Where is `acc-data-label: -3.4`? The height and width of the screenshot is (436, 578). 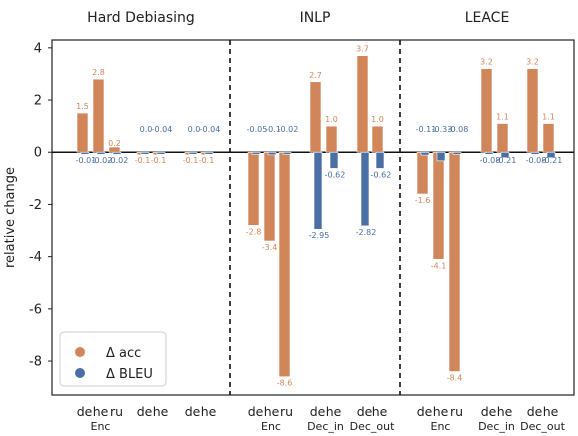
acc-data-label: -3.4 is located at coordinates (270, 247).